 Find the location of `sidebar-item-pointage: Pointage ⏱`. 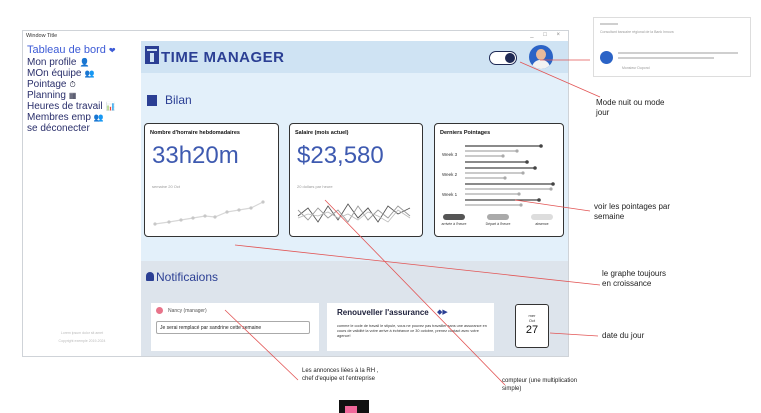

sidebar-item-pointage: Pointage ⏱ is located at coordinates (51, 84).